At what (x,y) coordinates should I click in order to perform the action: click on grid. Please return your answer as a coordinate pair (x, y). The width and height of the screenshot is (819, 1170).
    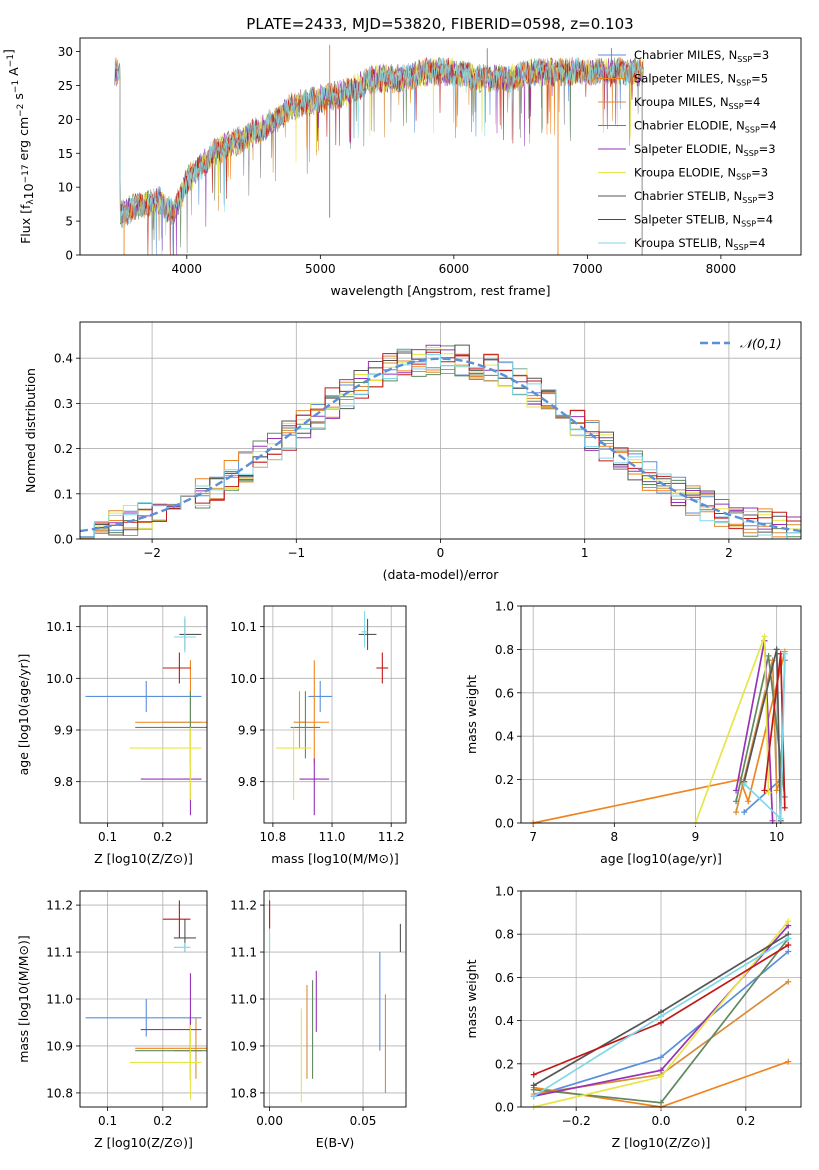
    Looking at the image, I should click on (143, 714).